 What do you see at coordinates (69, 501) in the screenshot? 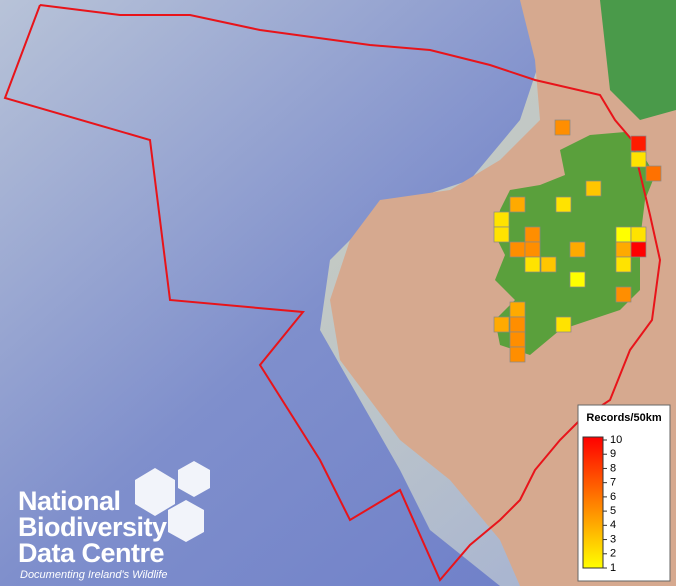
I see `logo-text: National` at bounding box center [69, 501].